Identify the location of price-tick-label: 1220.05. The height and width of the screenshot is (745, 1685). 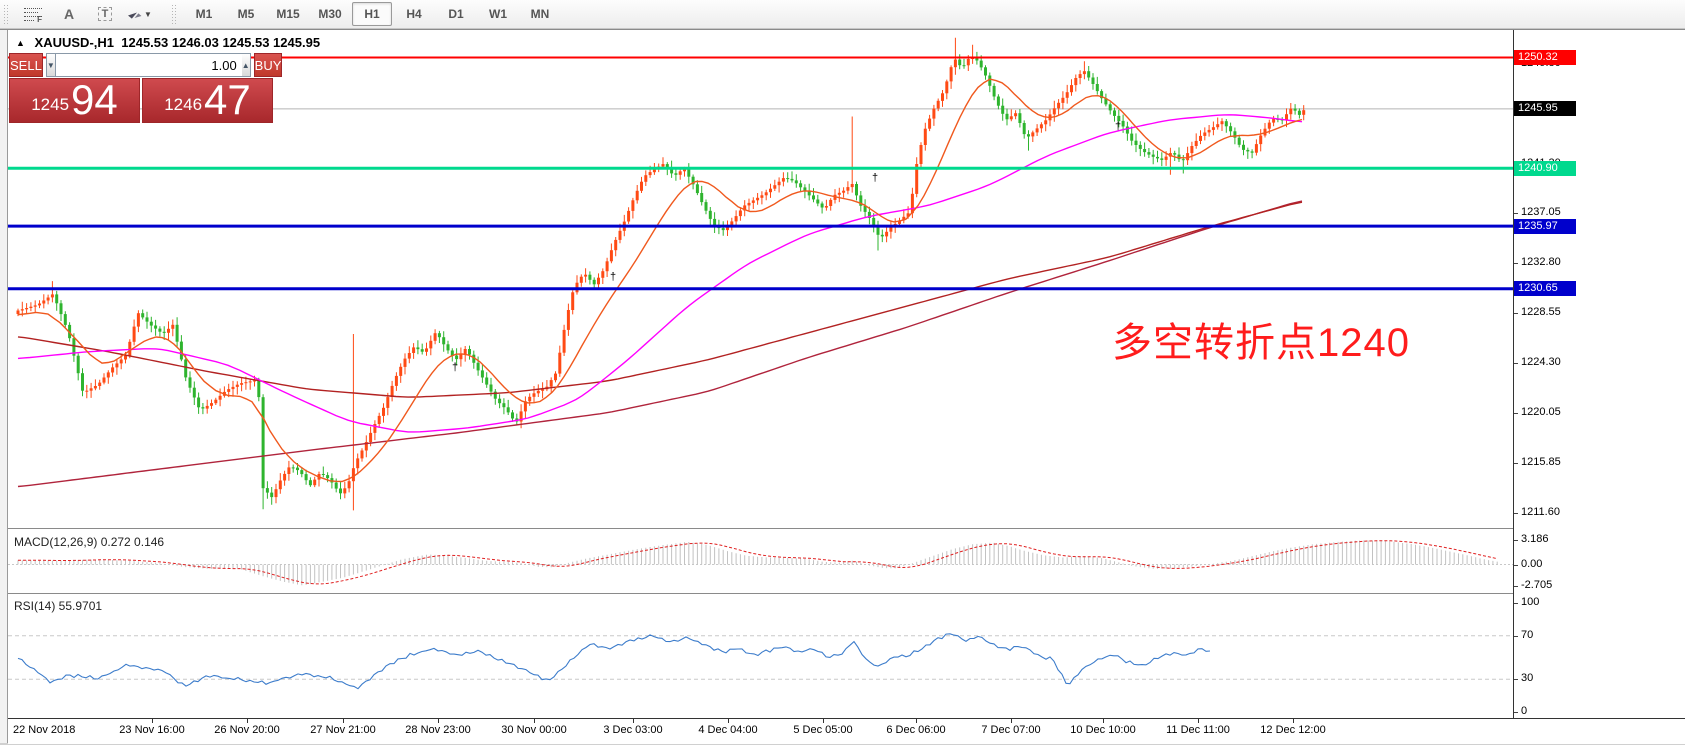
(1541, 412).